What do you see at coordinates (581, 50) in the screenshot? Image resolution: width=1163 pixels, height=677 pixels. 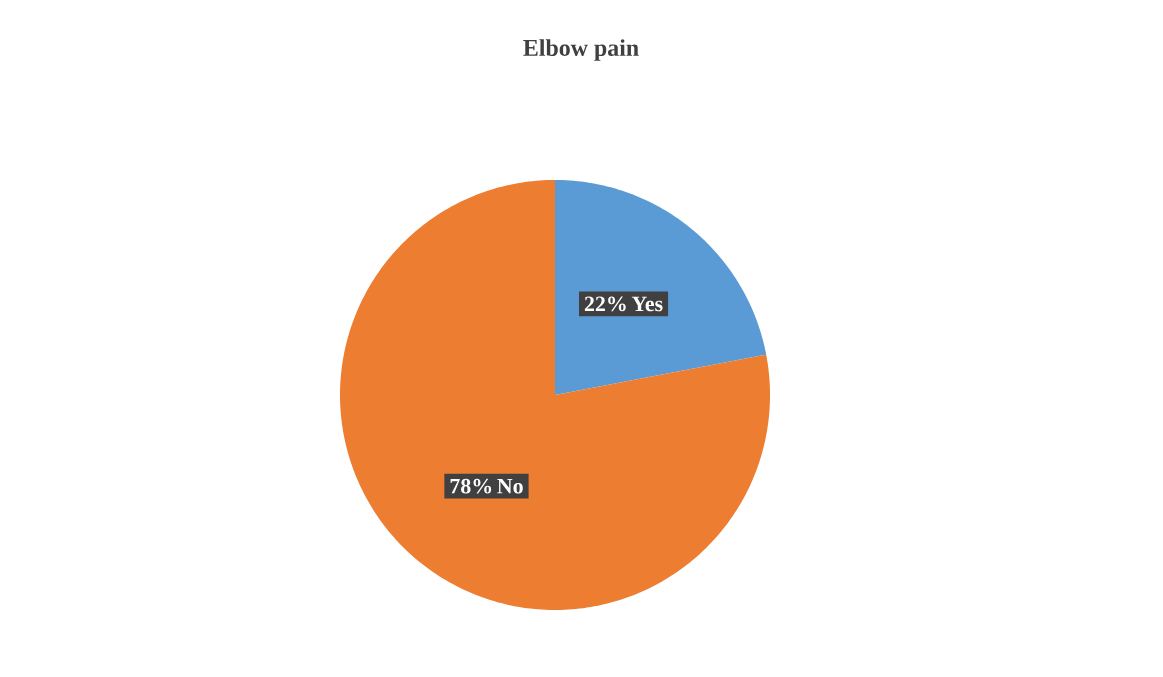 I see `chart-title: Elbow pain` at bounding box center [581, 50].